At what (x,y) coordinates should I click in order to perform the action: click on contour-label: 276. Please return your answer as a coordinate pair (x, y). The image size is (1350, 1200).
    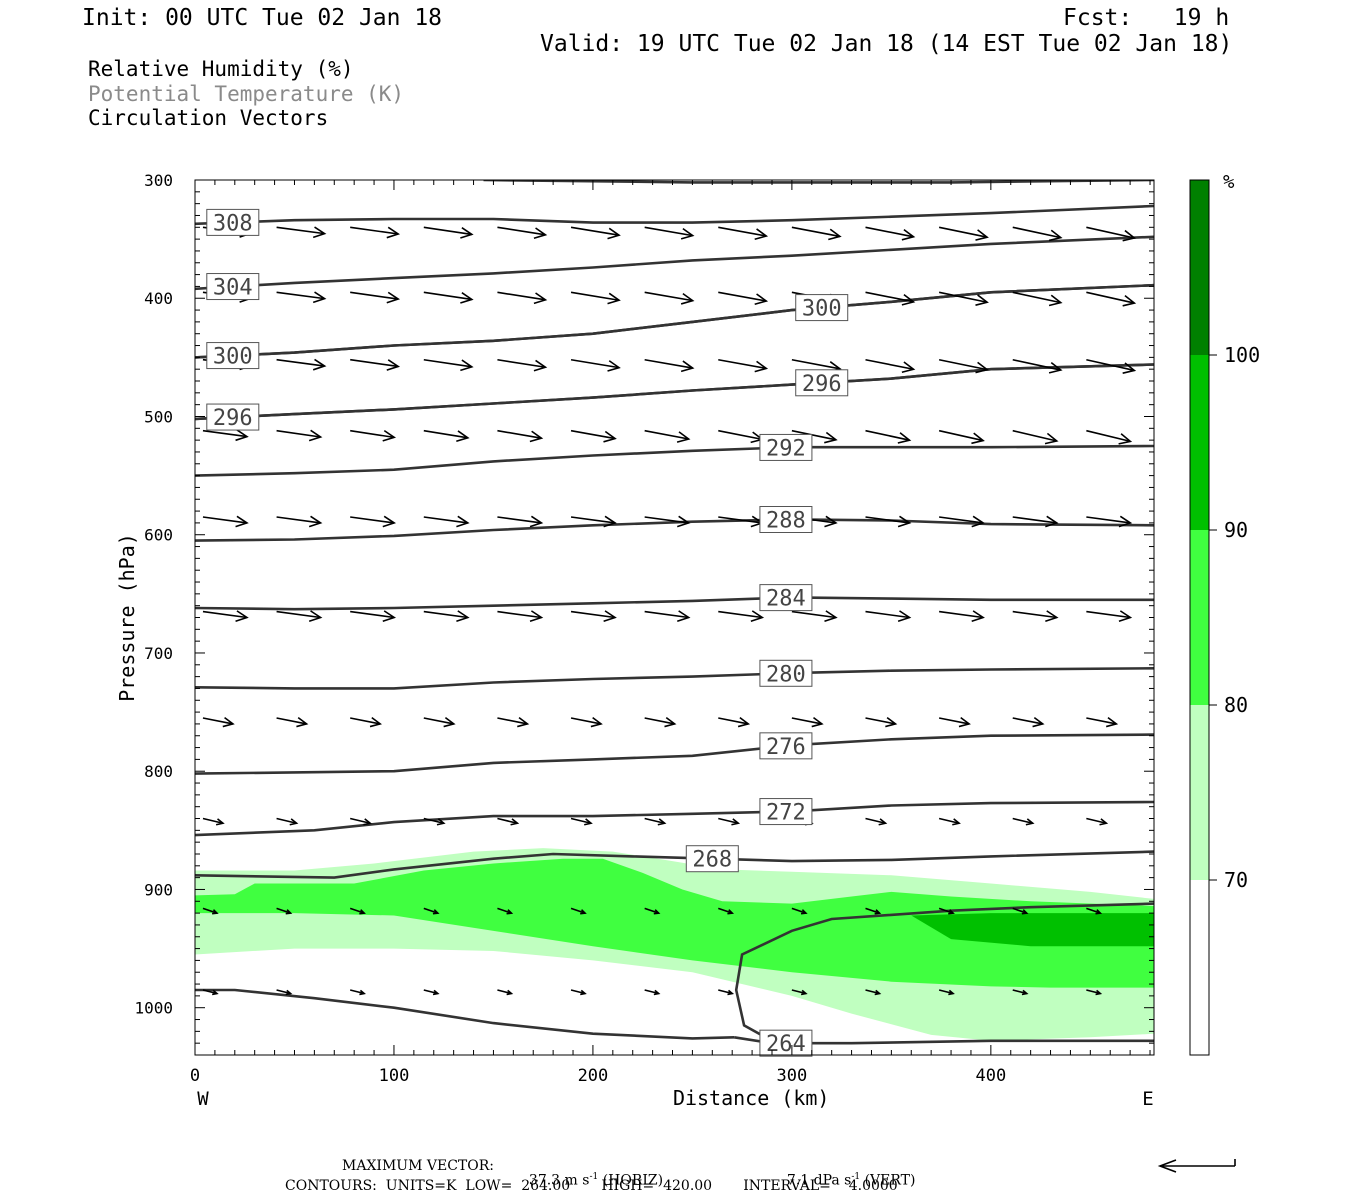
    Looking at the image, I should click on (786, 747).